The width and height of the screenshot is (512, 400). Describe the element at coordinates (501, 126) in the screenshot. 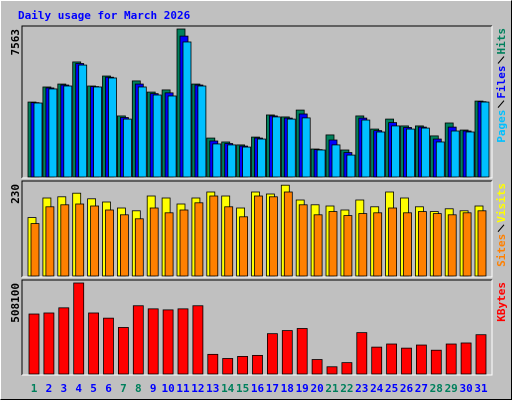

I see `legend-entry: Pages` at that location.